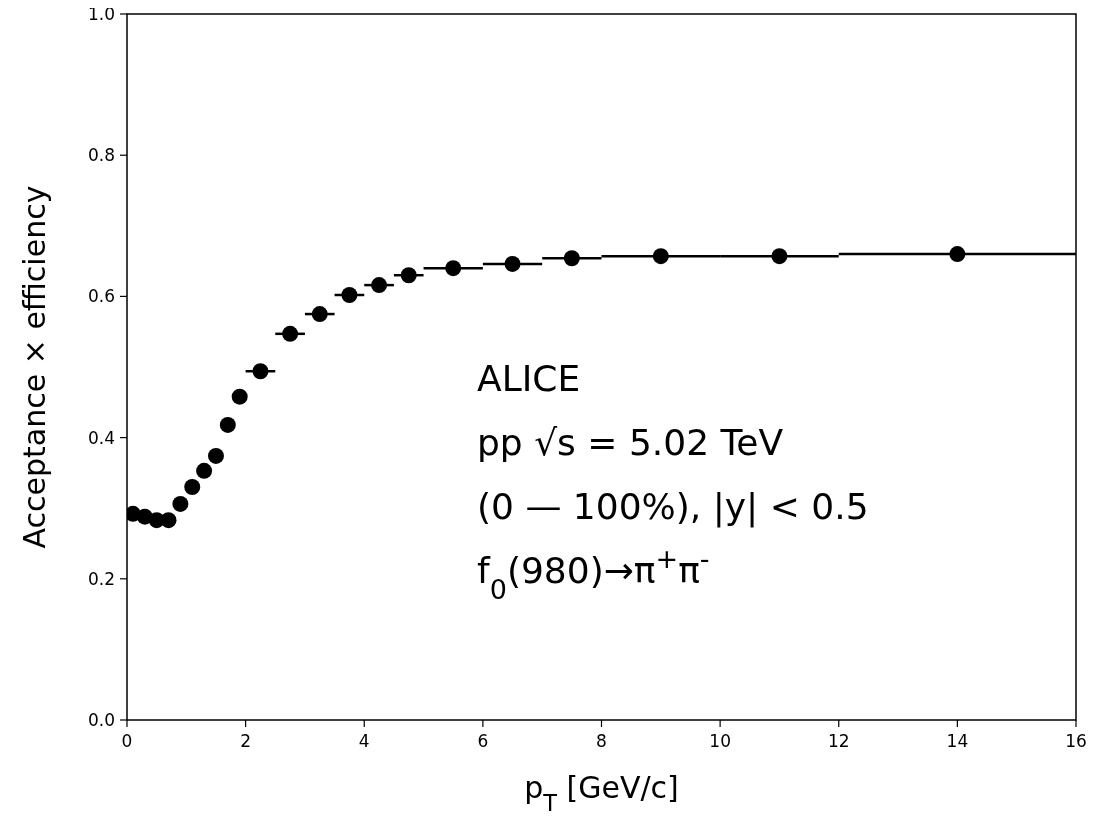 The width and height of the screenshot is (1100, 822). Describe the element at coordinates (127, 741) in the screenshot. I see `x-tick-label: 0` at that location.